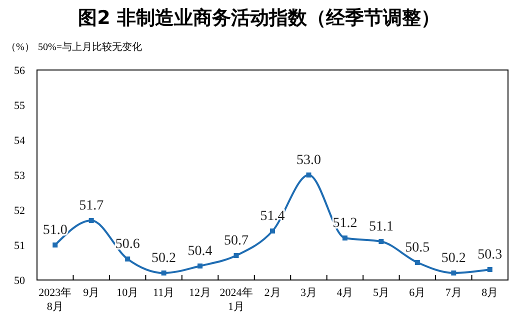 The image size is (518, 326). I want to click on x-tick-label: 6月, so click(417, 293).